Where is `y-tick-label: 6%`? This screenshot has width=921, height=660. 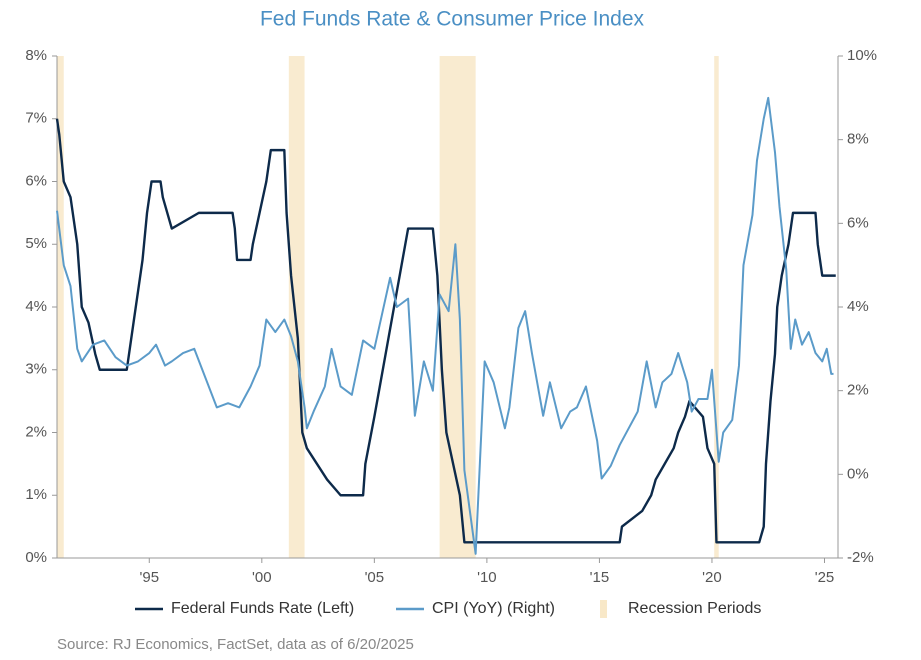
y-tick-label: 6% is located at coordinates (36, 180).